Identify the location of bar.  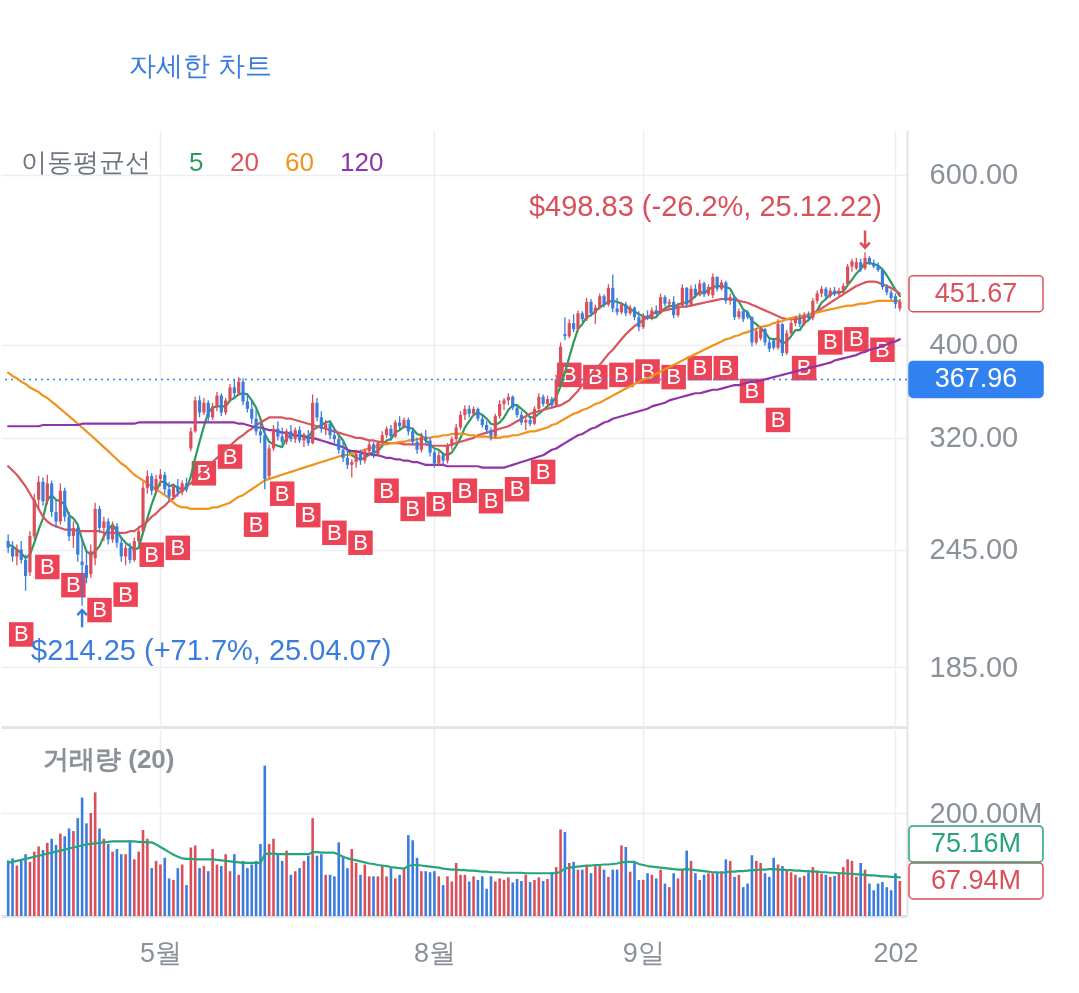
(12, 887).